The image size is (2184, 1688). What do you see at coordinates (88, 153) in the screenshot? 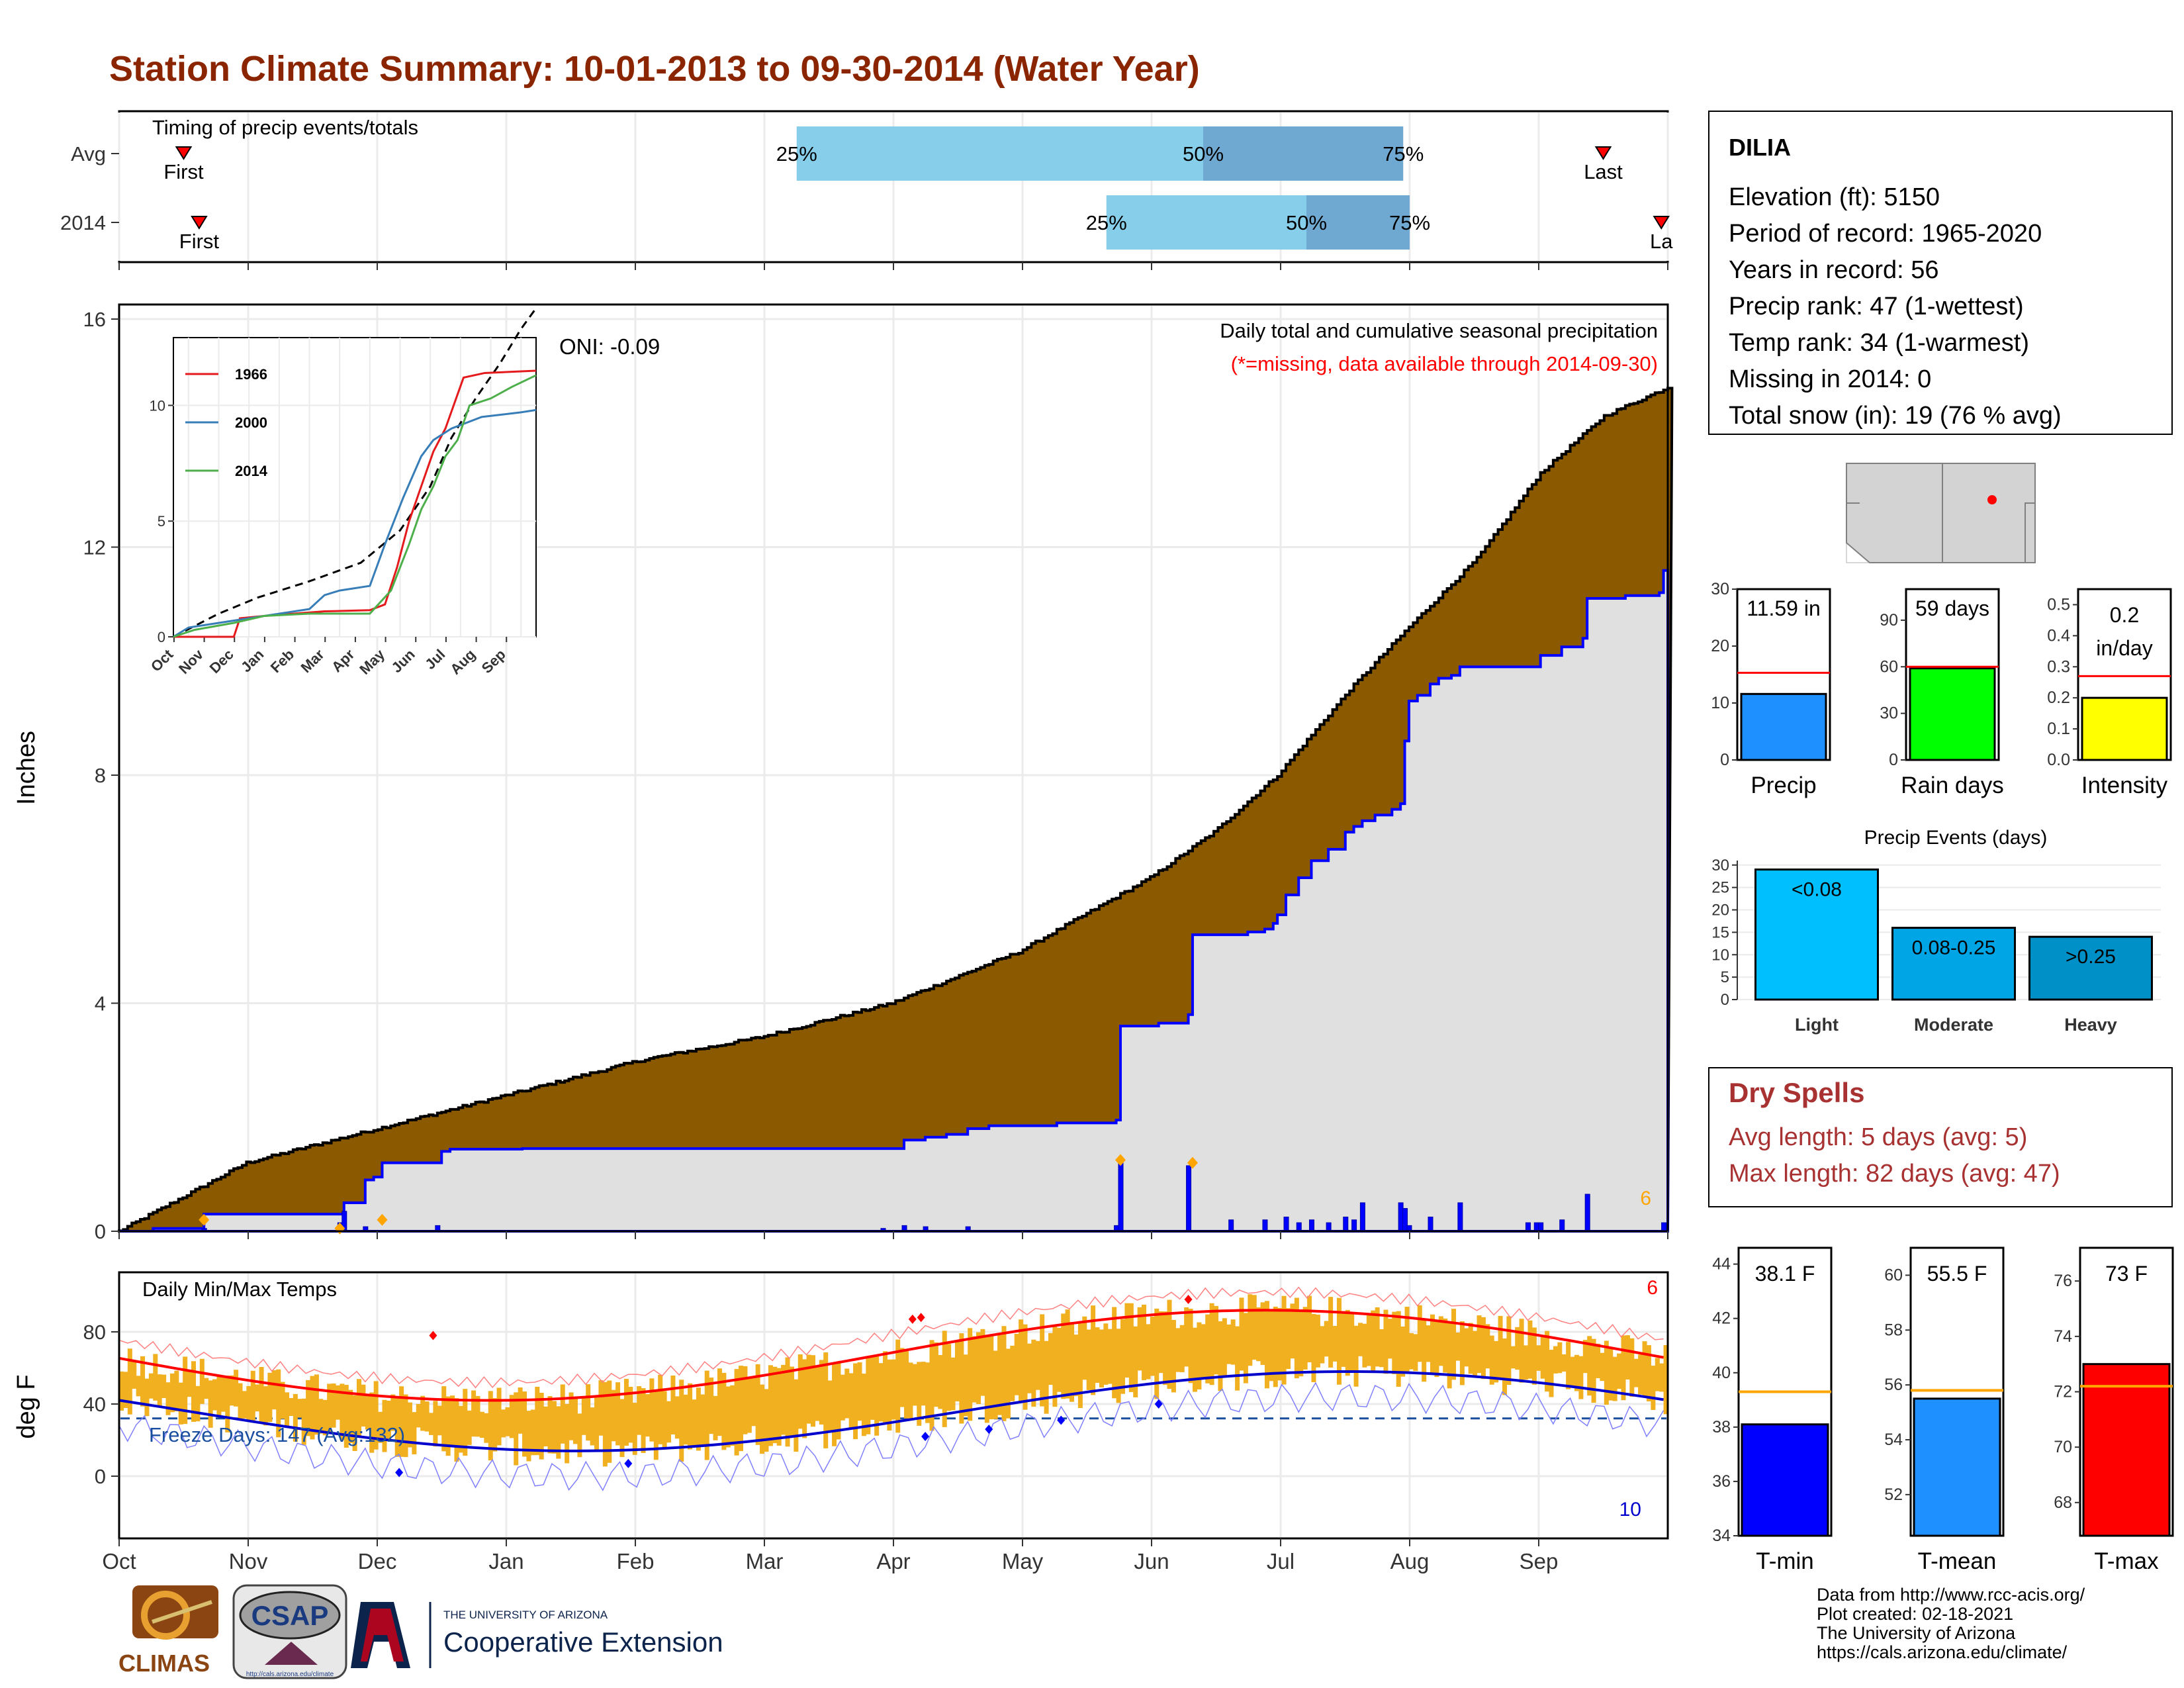
I see `timing-row-label-avg: Avg` at bounding box center [88, 153].